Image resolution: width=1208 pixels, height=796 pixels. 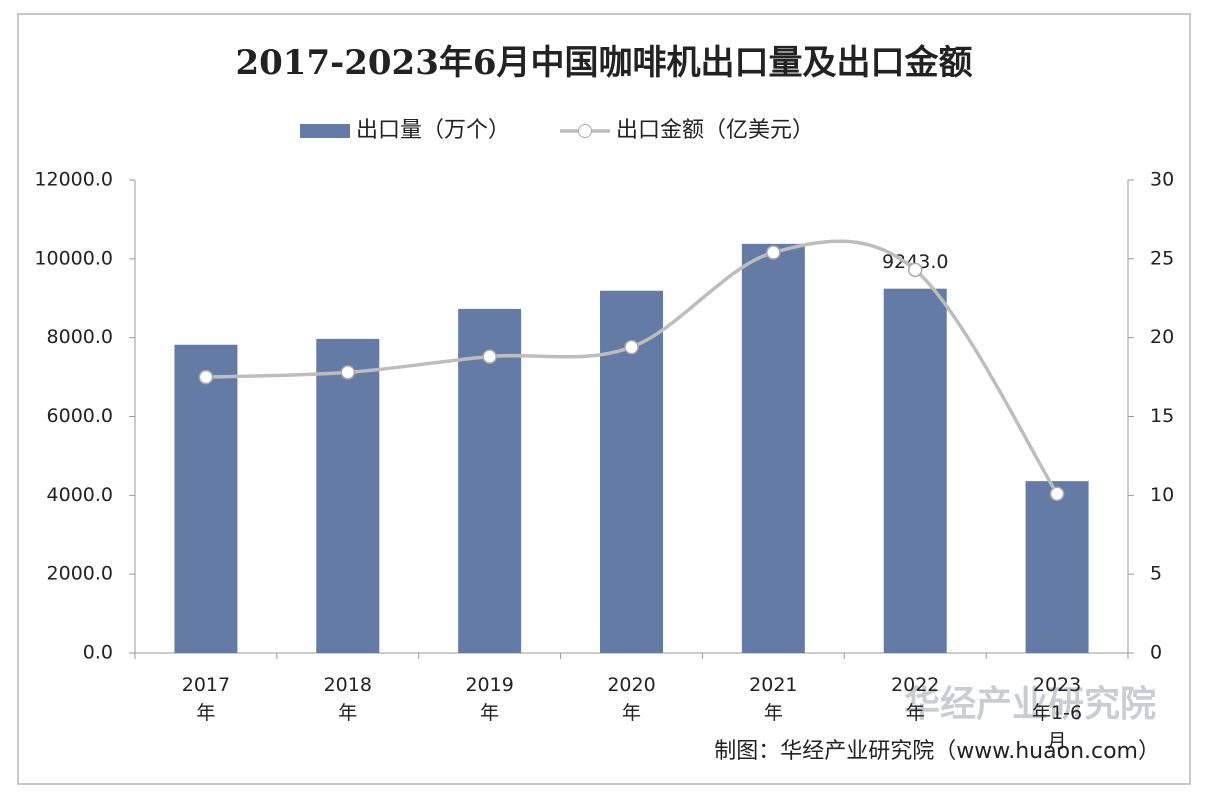 I want to click on y-tick-label: 12000.0, so click(x=73, y=180).